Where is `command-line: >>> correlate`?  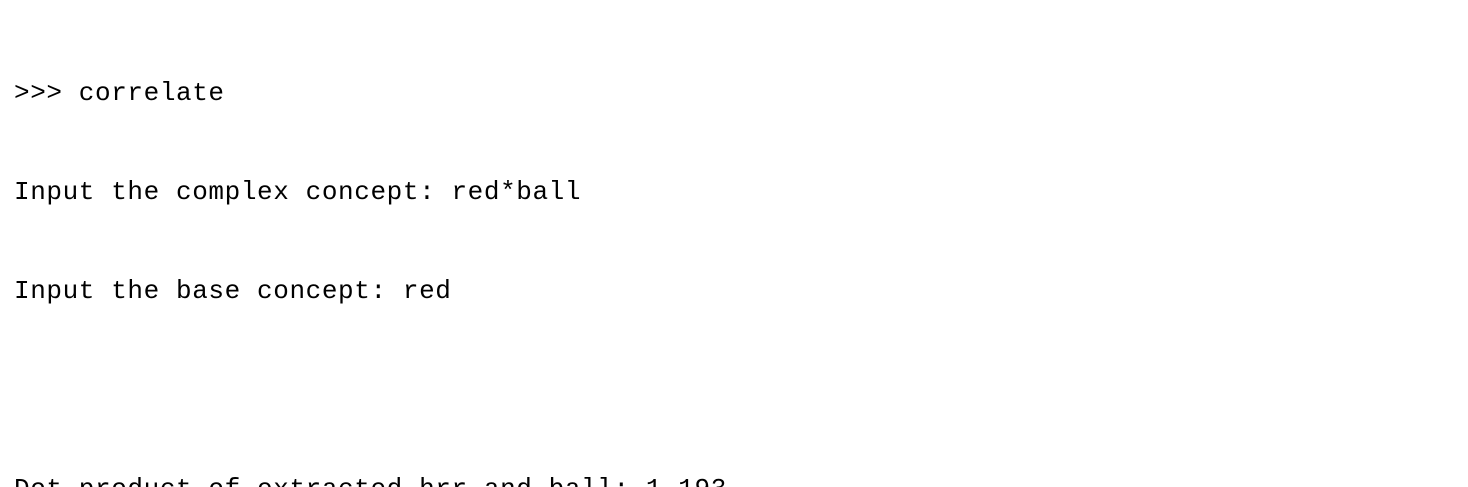 command-line: >>> correlate is located at coordinates (119, 93).